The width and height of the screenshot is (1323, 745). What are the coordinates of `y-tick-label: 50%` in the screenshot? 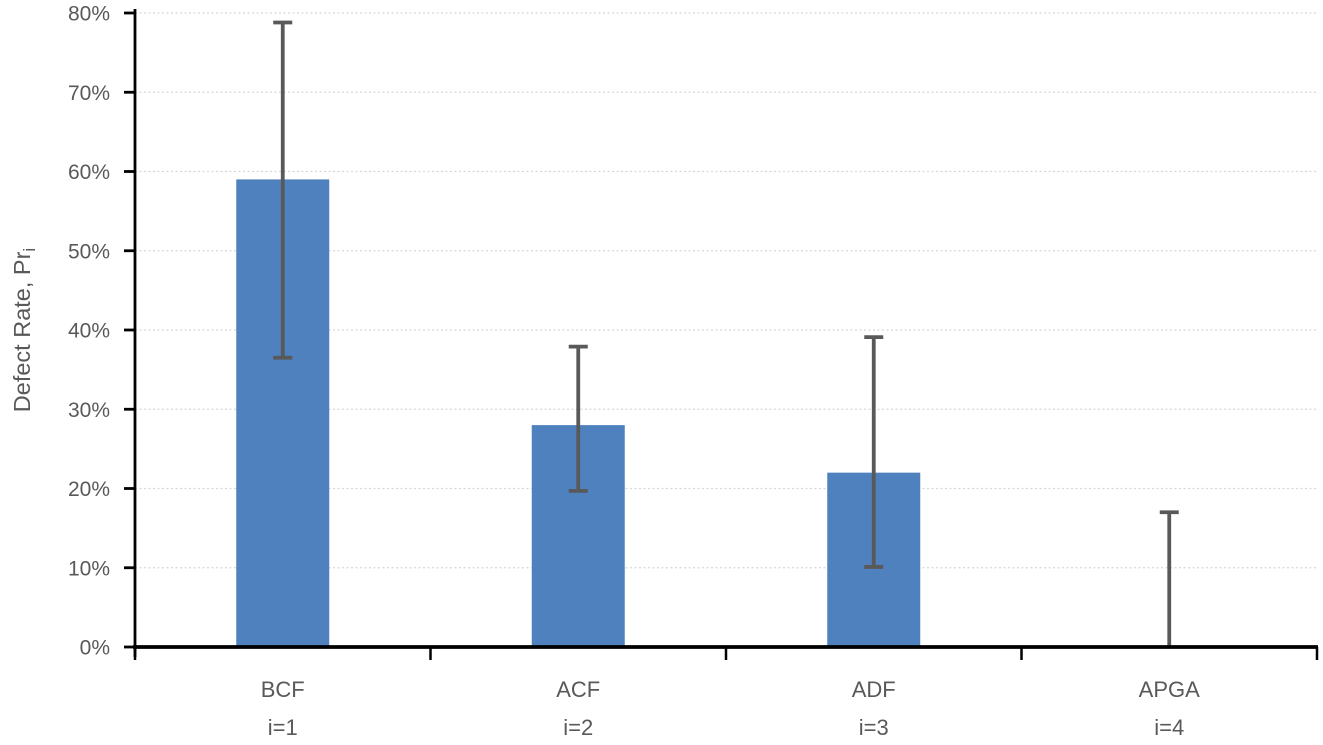 It's located at (89, 251).